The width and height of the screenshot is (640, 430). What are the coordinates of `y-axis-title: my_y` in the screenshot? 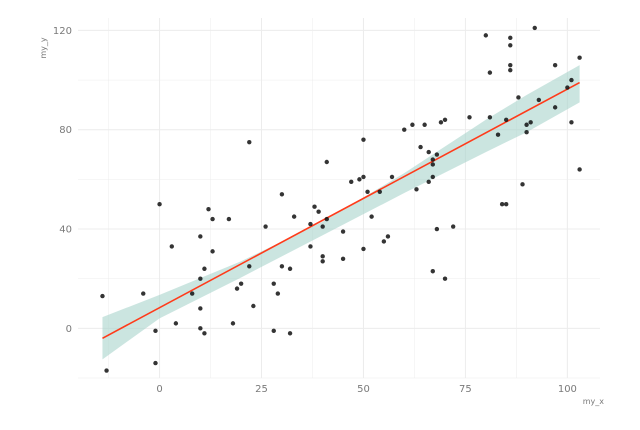 It's located at (43, 48).